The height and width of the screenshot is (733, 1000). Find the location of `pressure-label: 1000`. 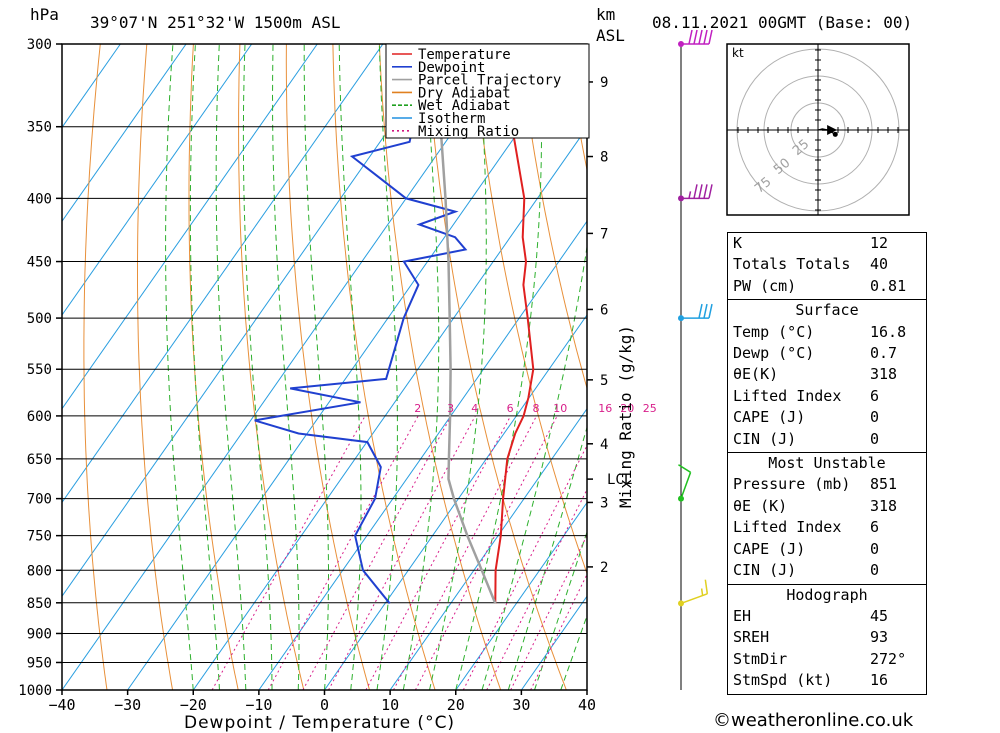

pressure-label: 1000 is located at coordinates (35, 691).